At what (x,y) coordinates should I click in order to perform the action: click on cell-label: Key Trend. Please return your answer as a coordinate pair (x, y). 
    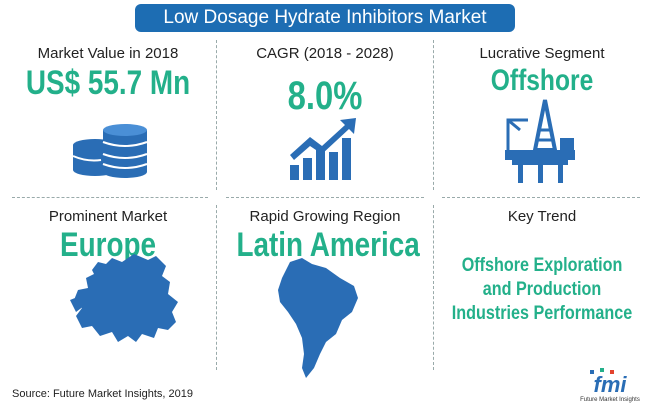
    Looking at the image, I should click on (542, 216).